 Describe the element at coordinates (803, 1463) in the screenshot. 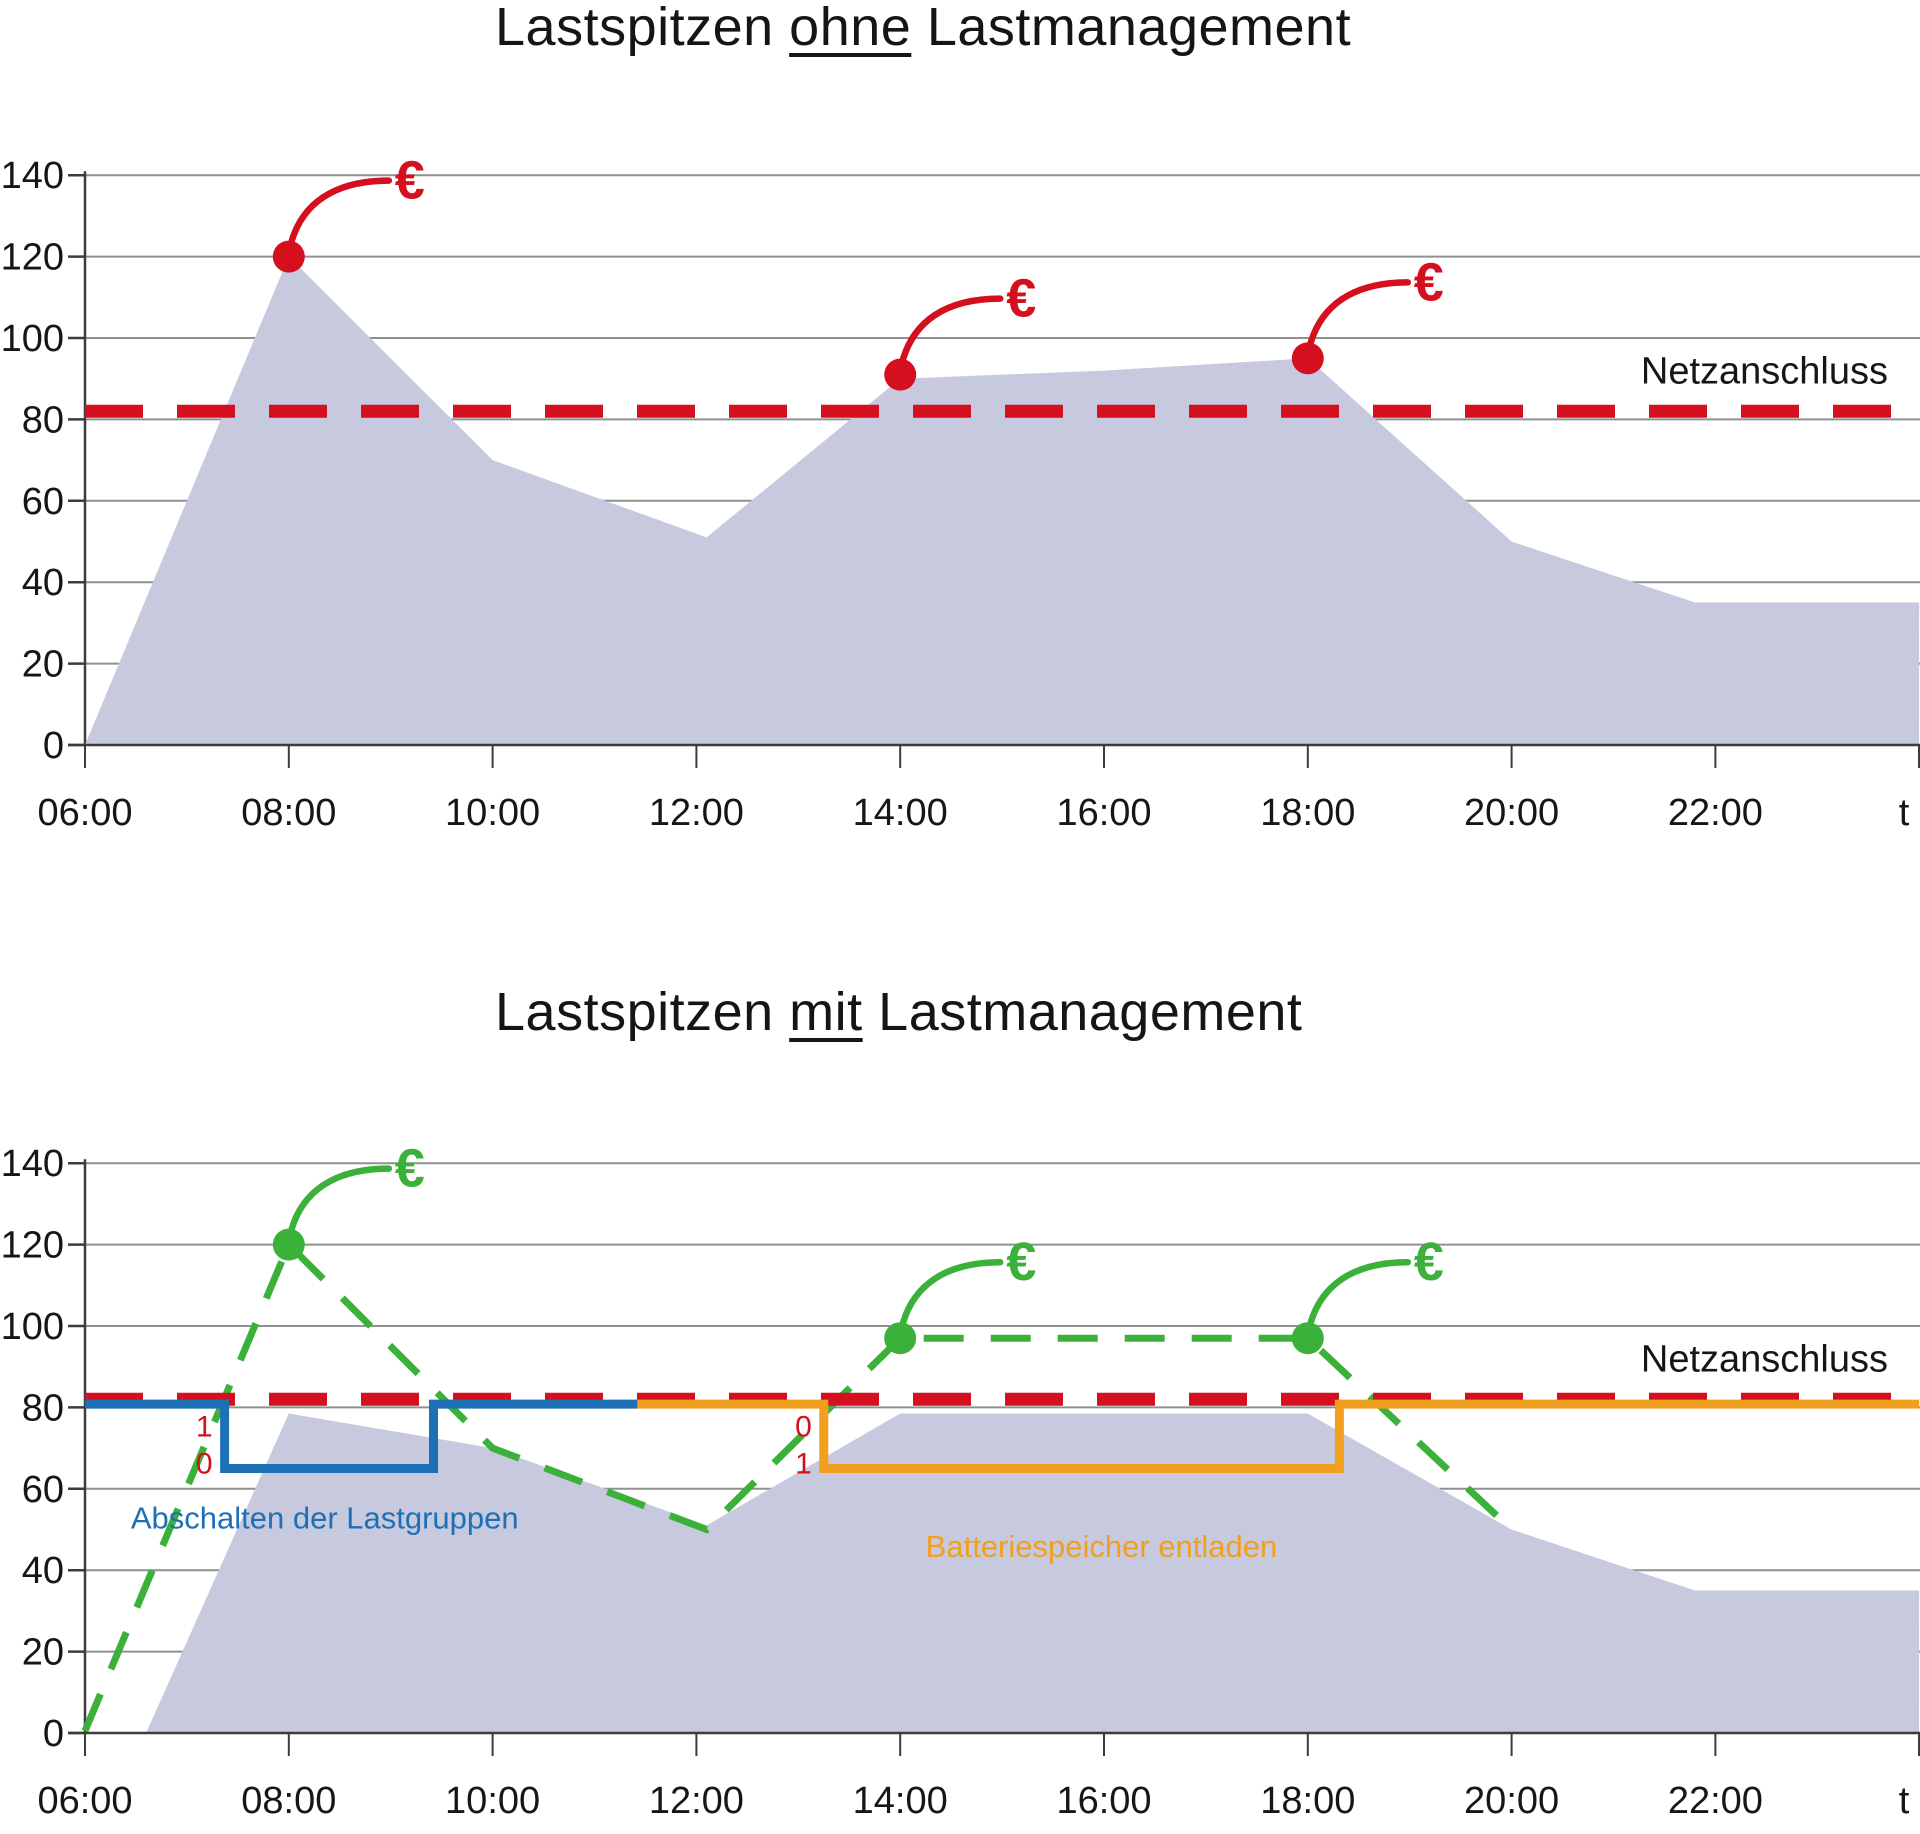

I see `batteriespeicher-switch-digit-bottom: 1` at that location.